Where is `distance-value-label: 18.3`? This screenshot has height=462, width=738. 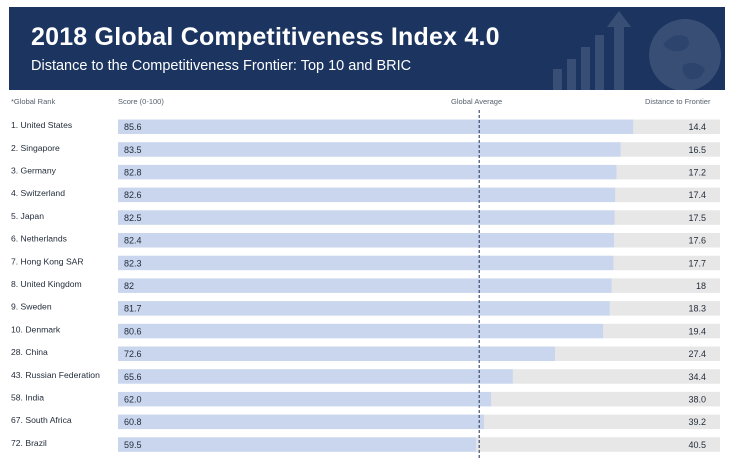
distance-value-label: 18.3 is located at coordinates (697, 309).